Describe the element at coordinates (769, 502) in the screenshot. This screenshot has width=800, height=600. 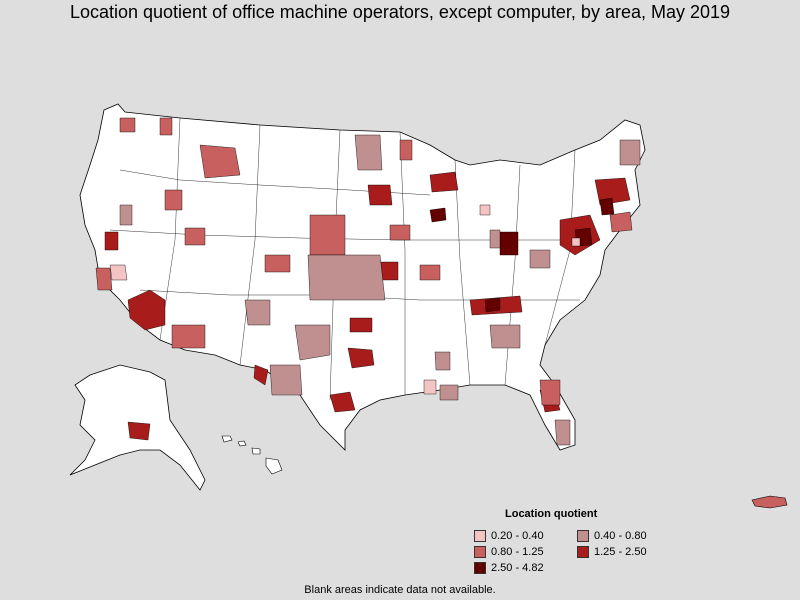
I see `puerto-rico` at that location.